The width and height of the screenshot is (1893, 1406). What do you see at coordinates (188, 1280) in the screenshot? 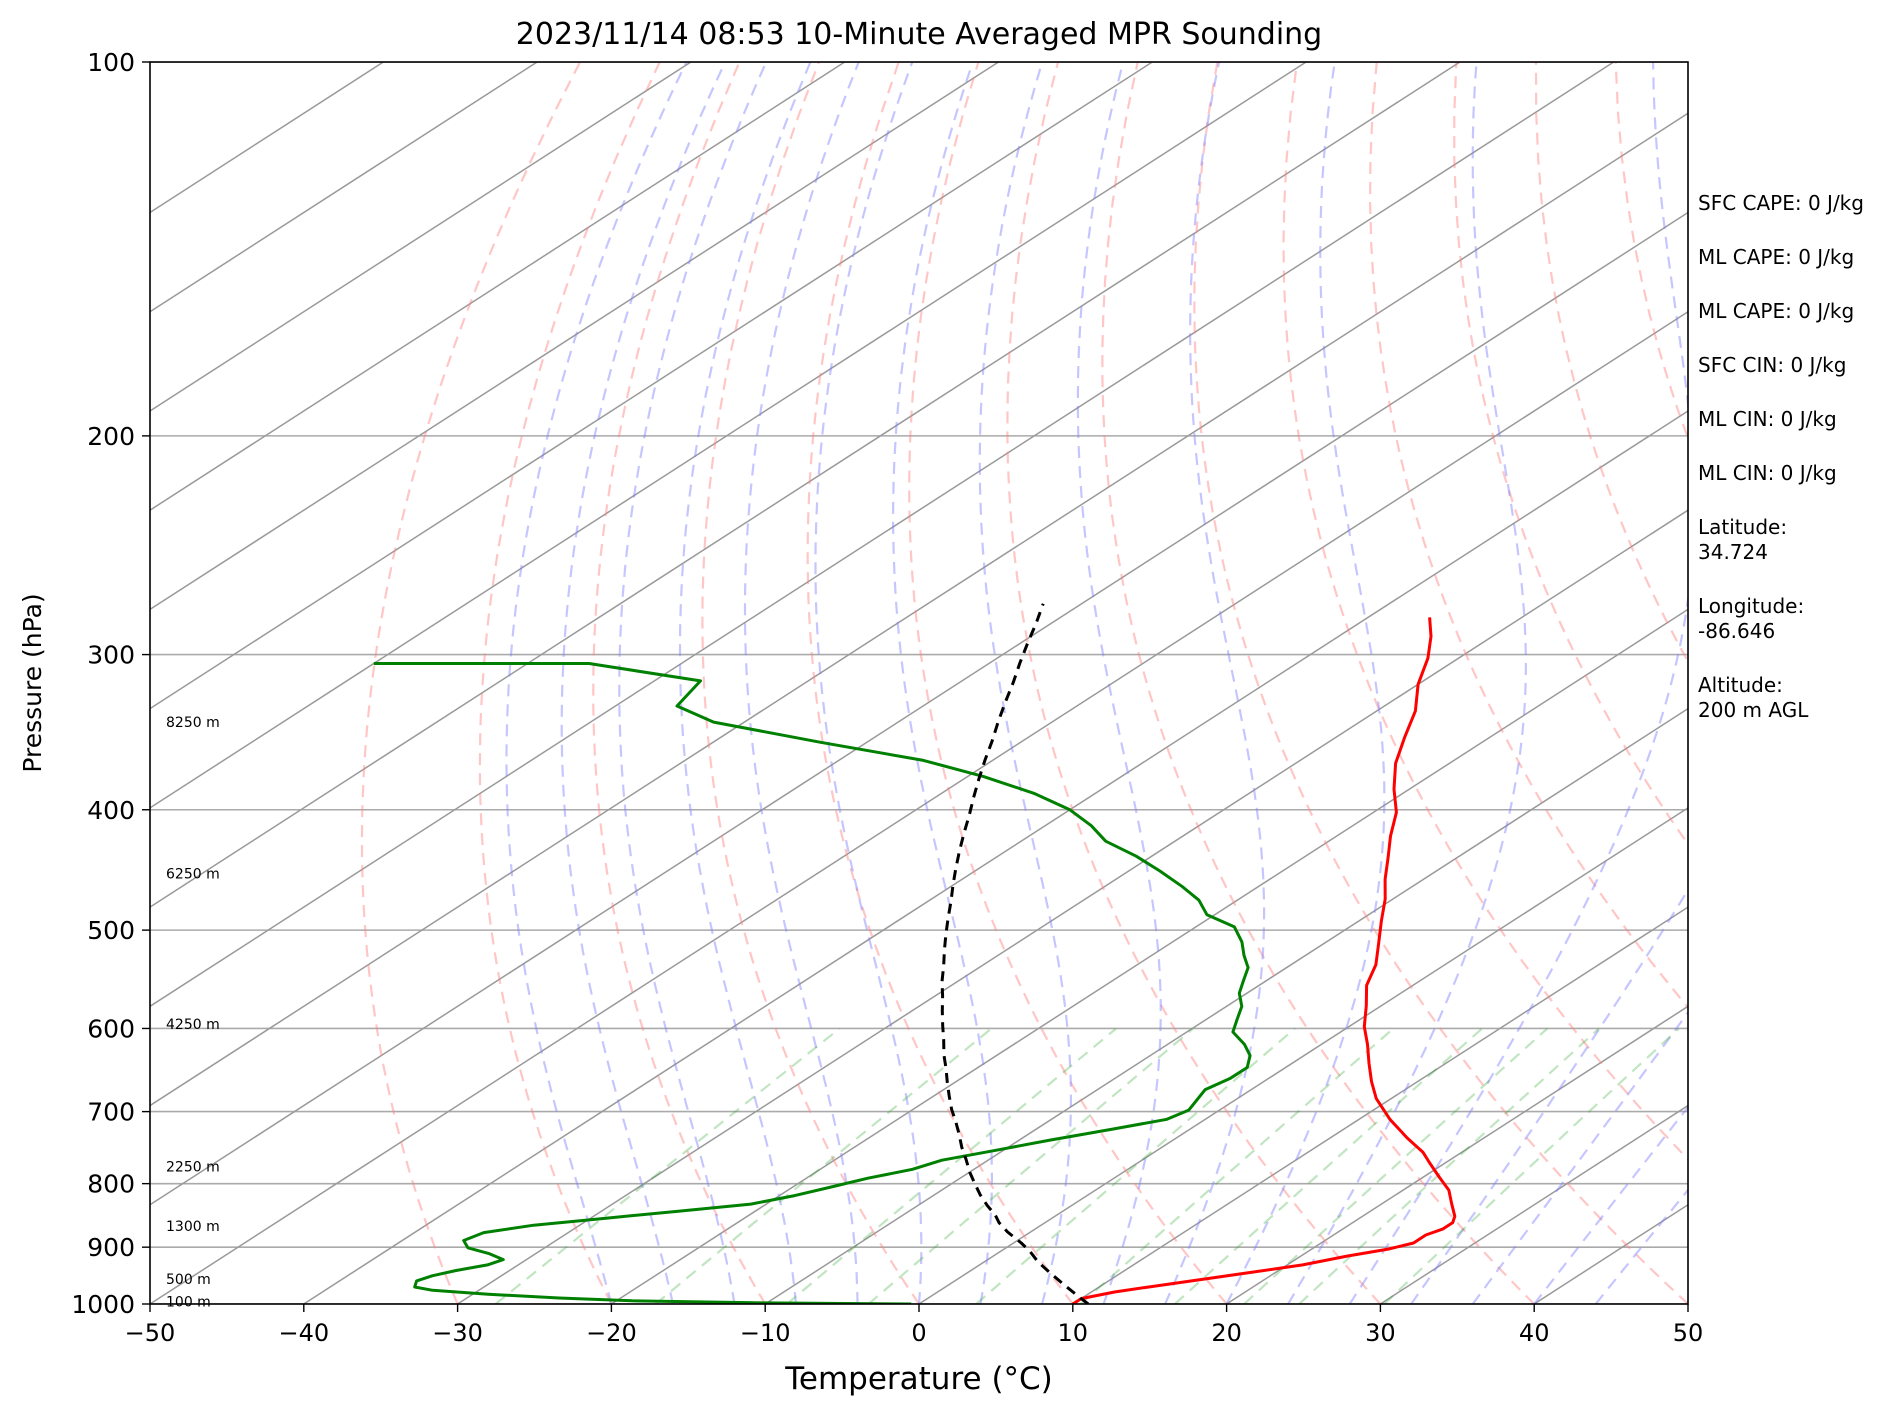
I see `height-label: 500 m` at bounding box center [188, 1280].